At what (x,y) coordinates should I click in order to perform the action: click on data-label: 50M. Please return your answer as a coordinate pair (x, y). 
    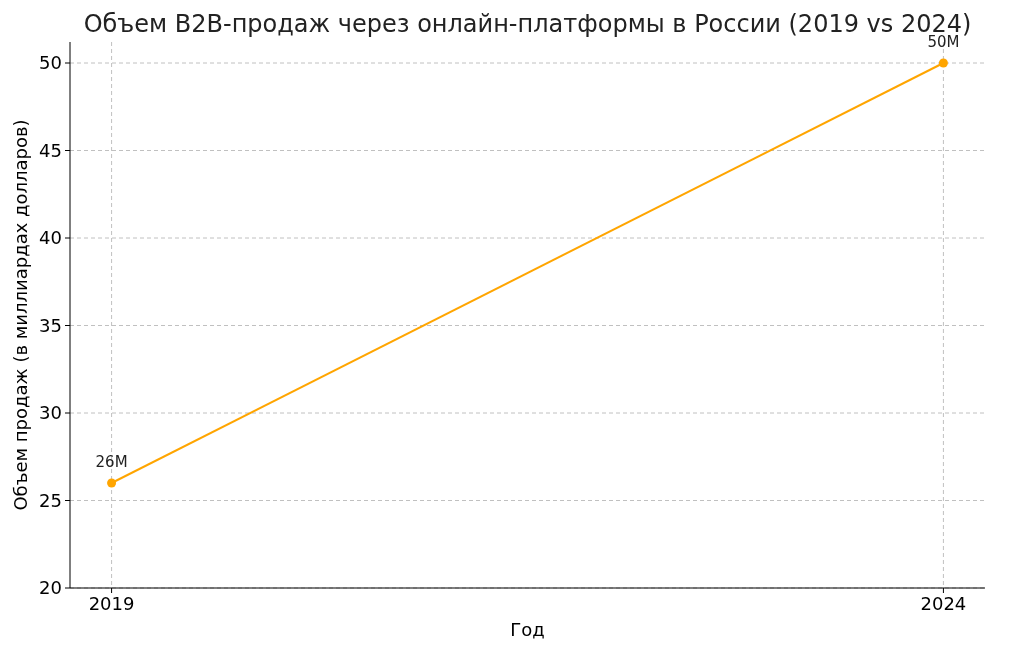
    Looking at the image, I should click on (943, 42).